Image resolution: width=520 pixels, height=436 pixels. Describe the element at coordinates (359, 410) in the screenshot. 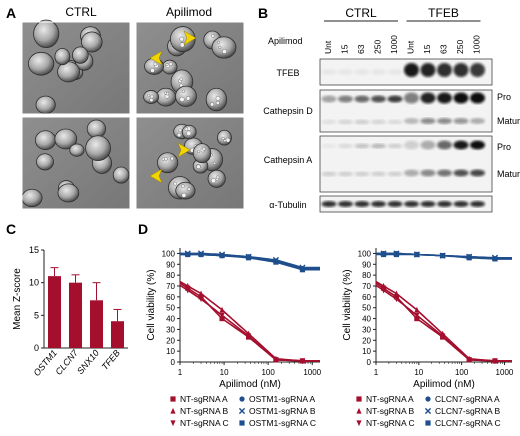

I see `legend-marker` at that location.